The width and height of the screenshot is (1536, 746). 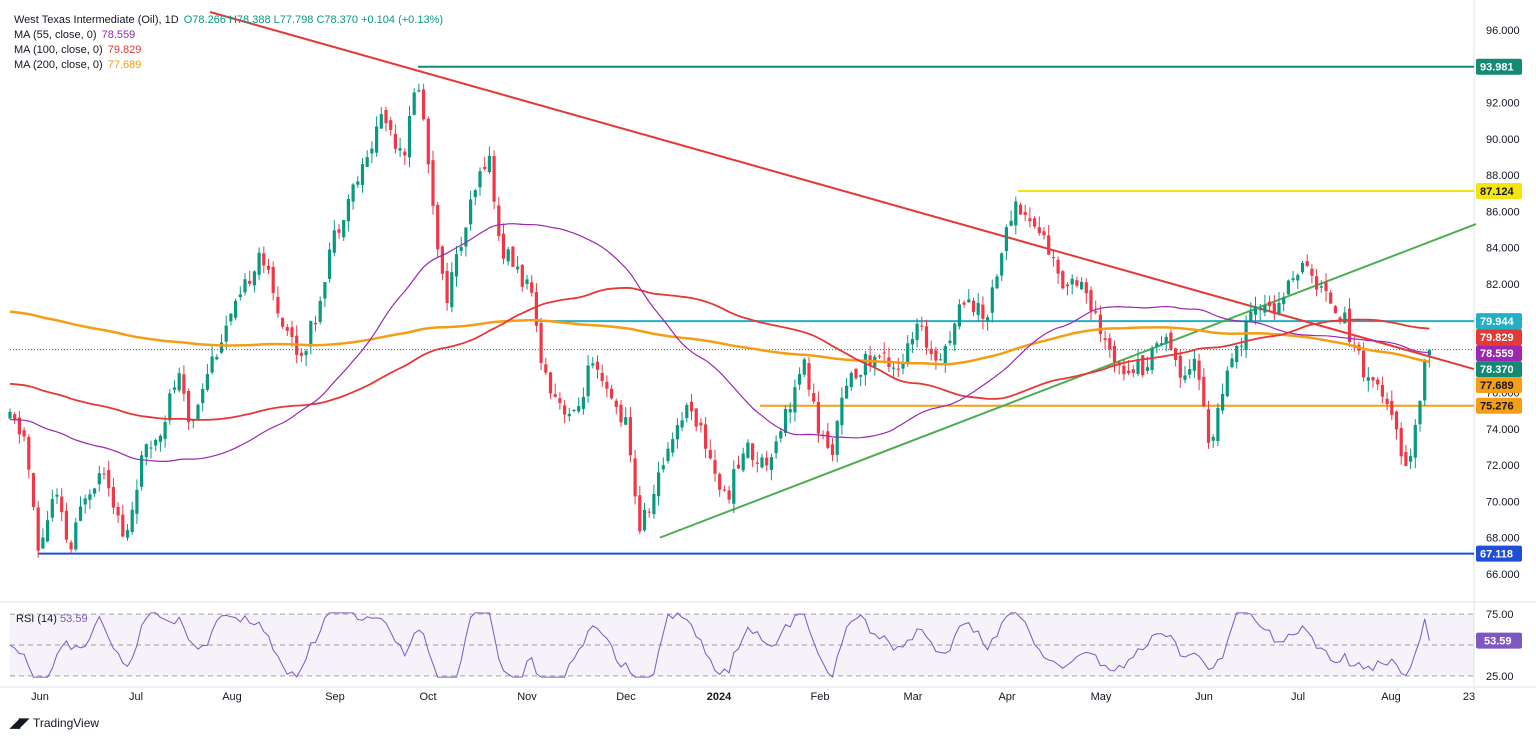 I want to click on ma100-legend-row: MA (100, close, 0) 79.829, so click(x=228, y=50).